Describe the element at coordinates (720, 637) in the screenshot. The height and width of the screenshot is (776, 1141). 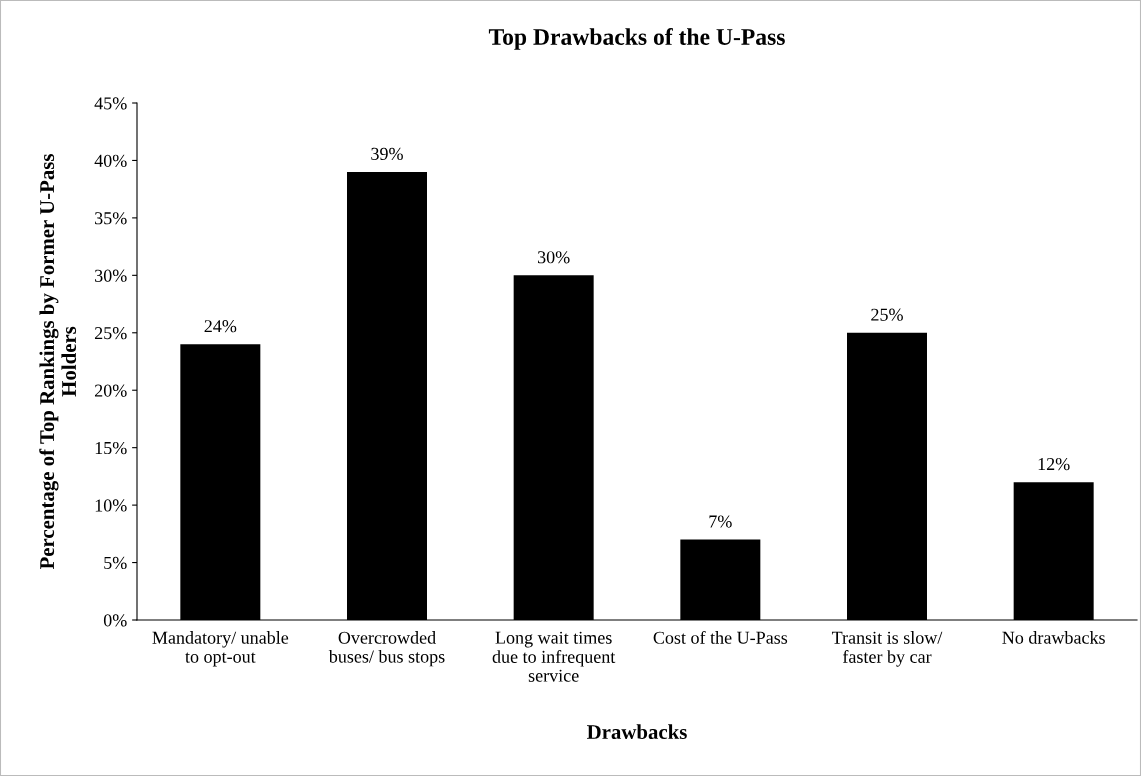
I see `x-tick-label: Cost of the U-Pass` at that location.